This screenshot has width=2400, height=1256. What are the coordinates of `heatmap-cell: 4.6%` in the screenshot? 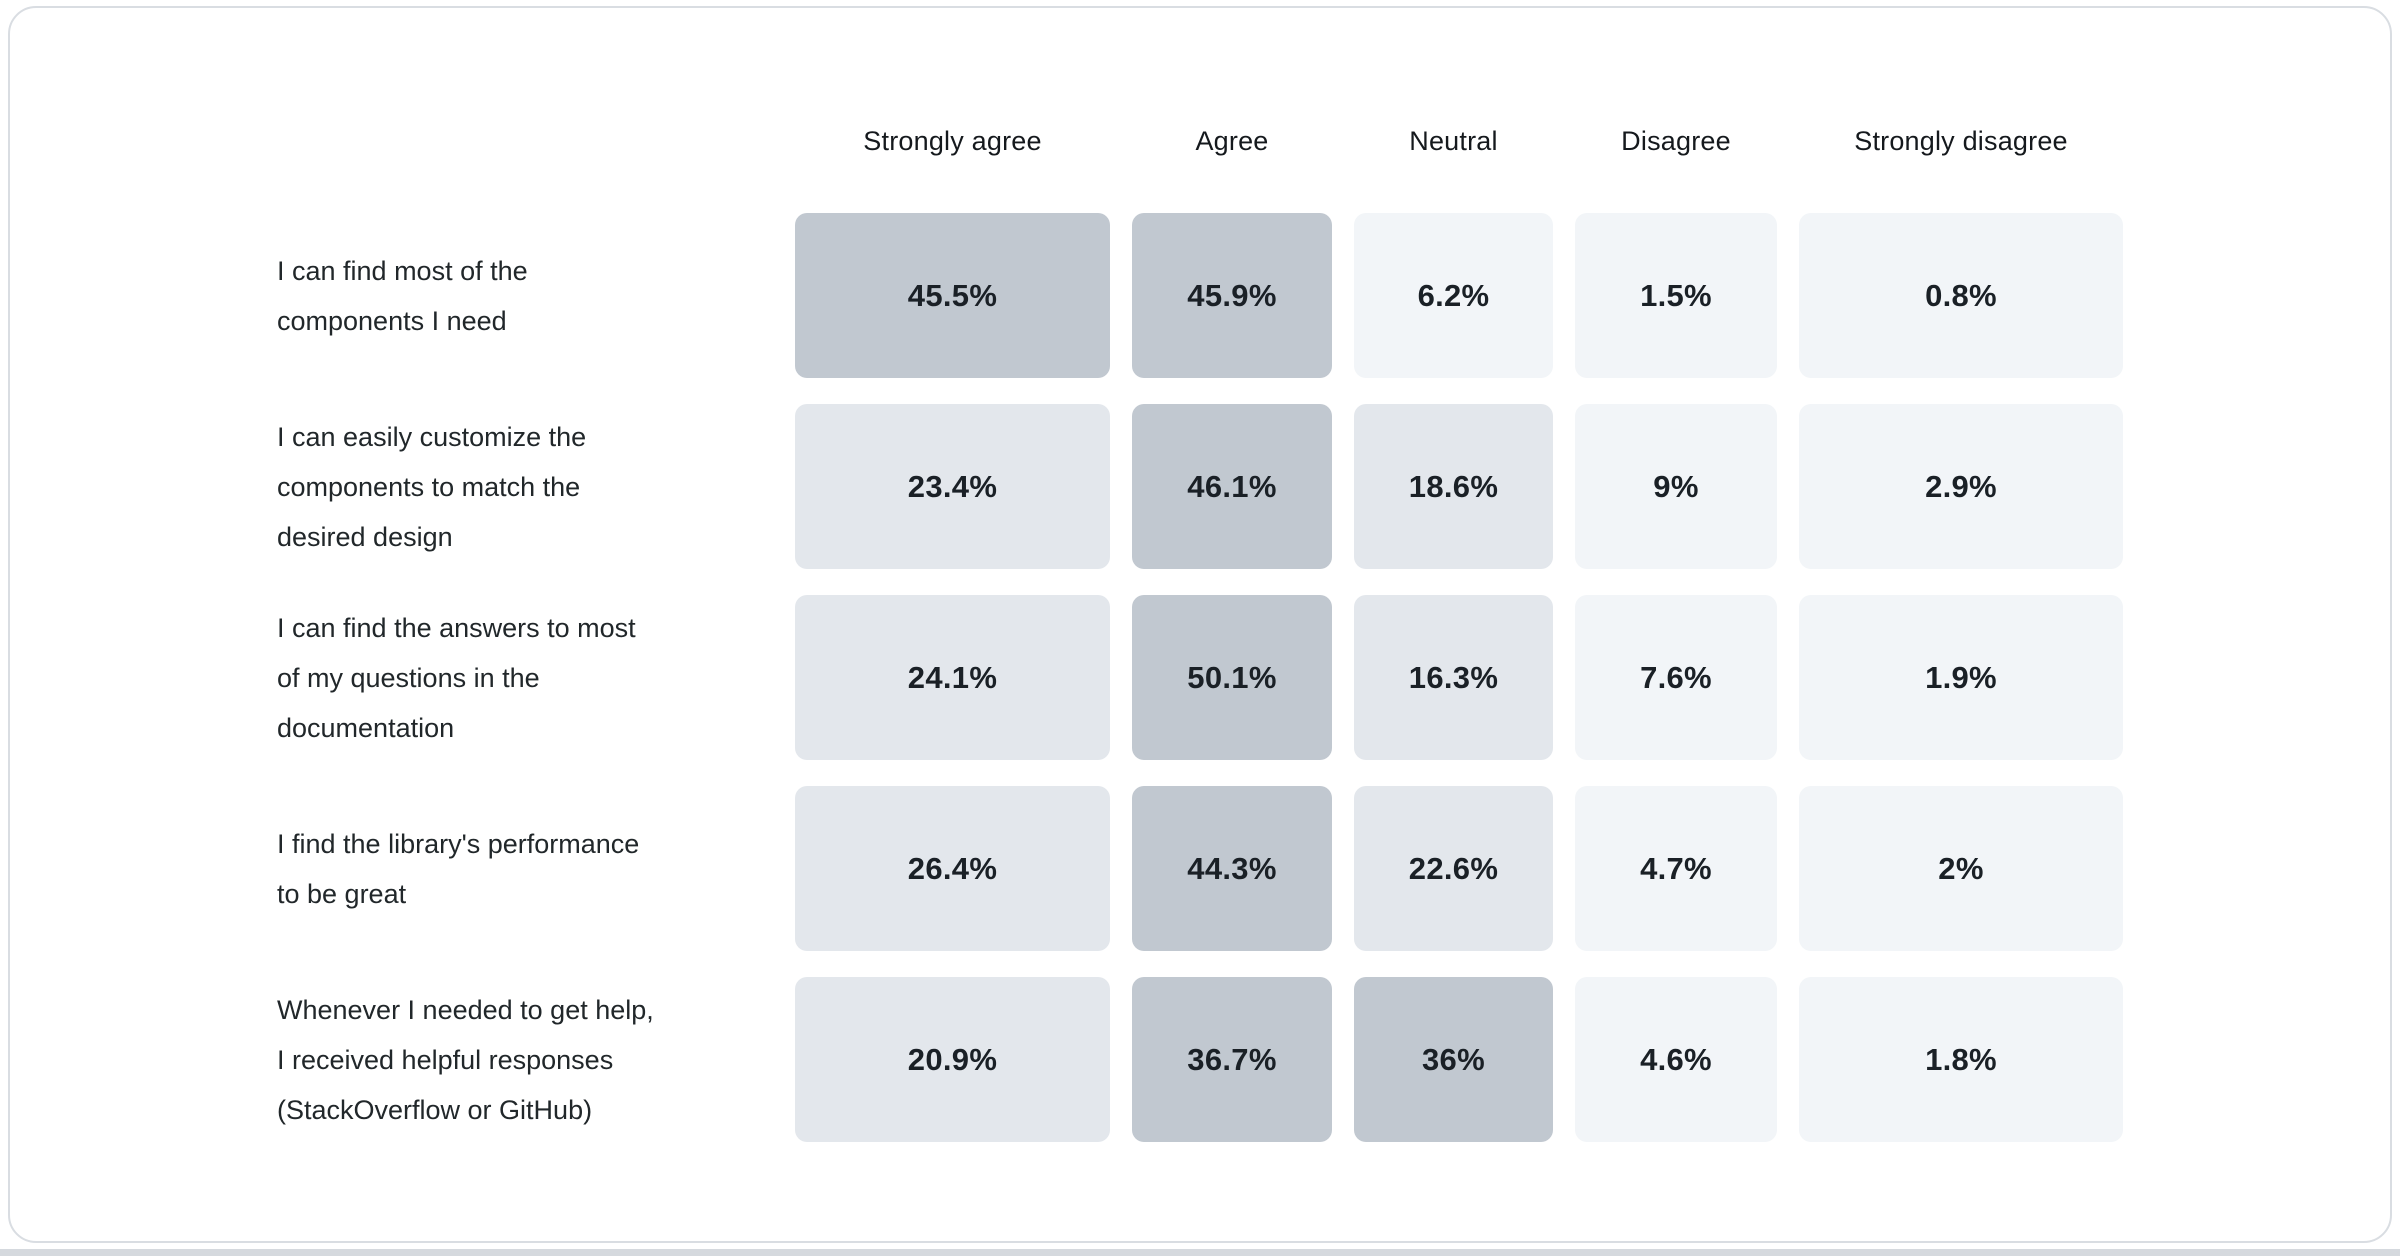 It's located at (1676, 1059).